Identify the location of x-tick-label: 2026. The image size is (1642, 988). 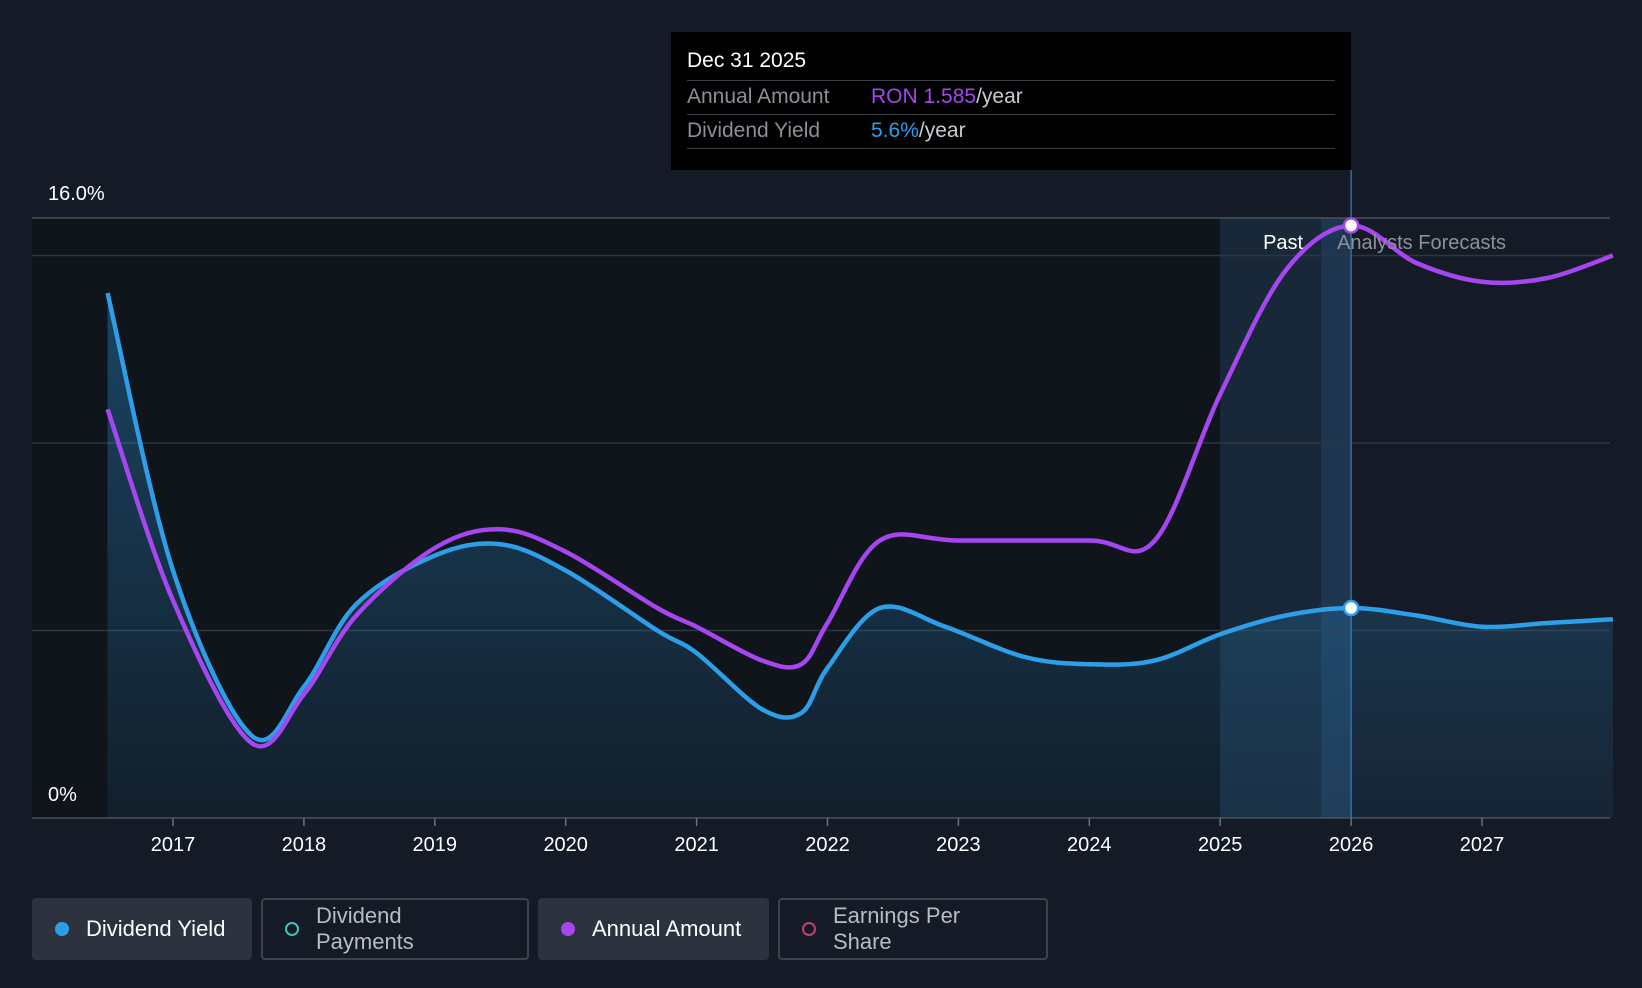
(1351, 845).